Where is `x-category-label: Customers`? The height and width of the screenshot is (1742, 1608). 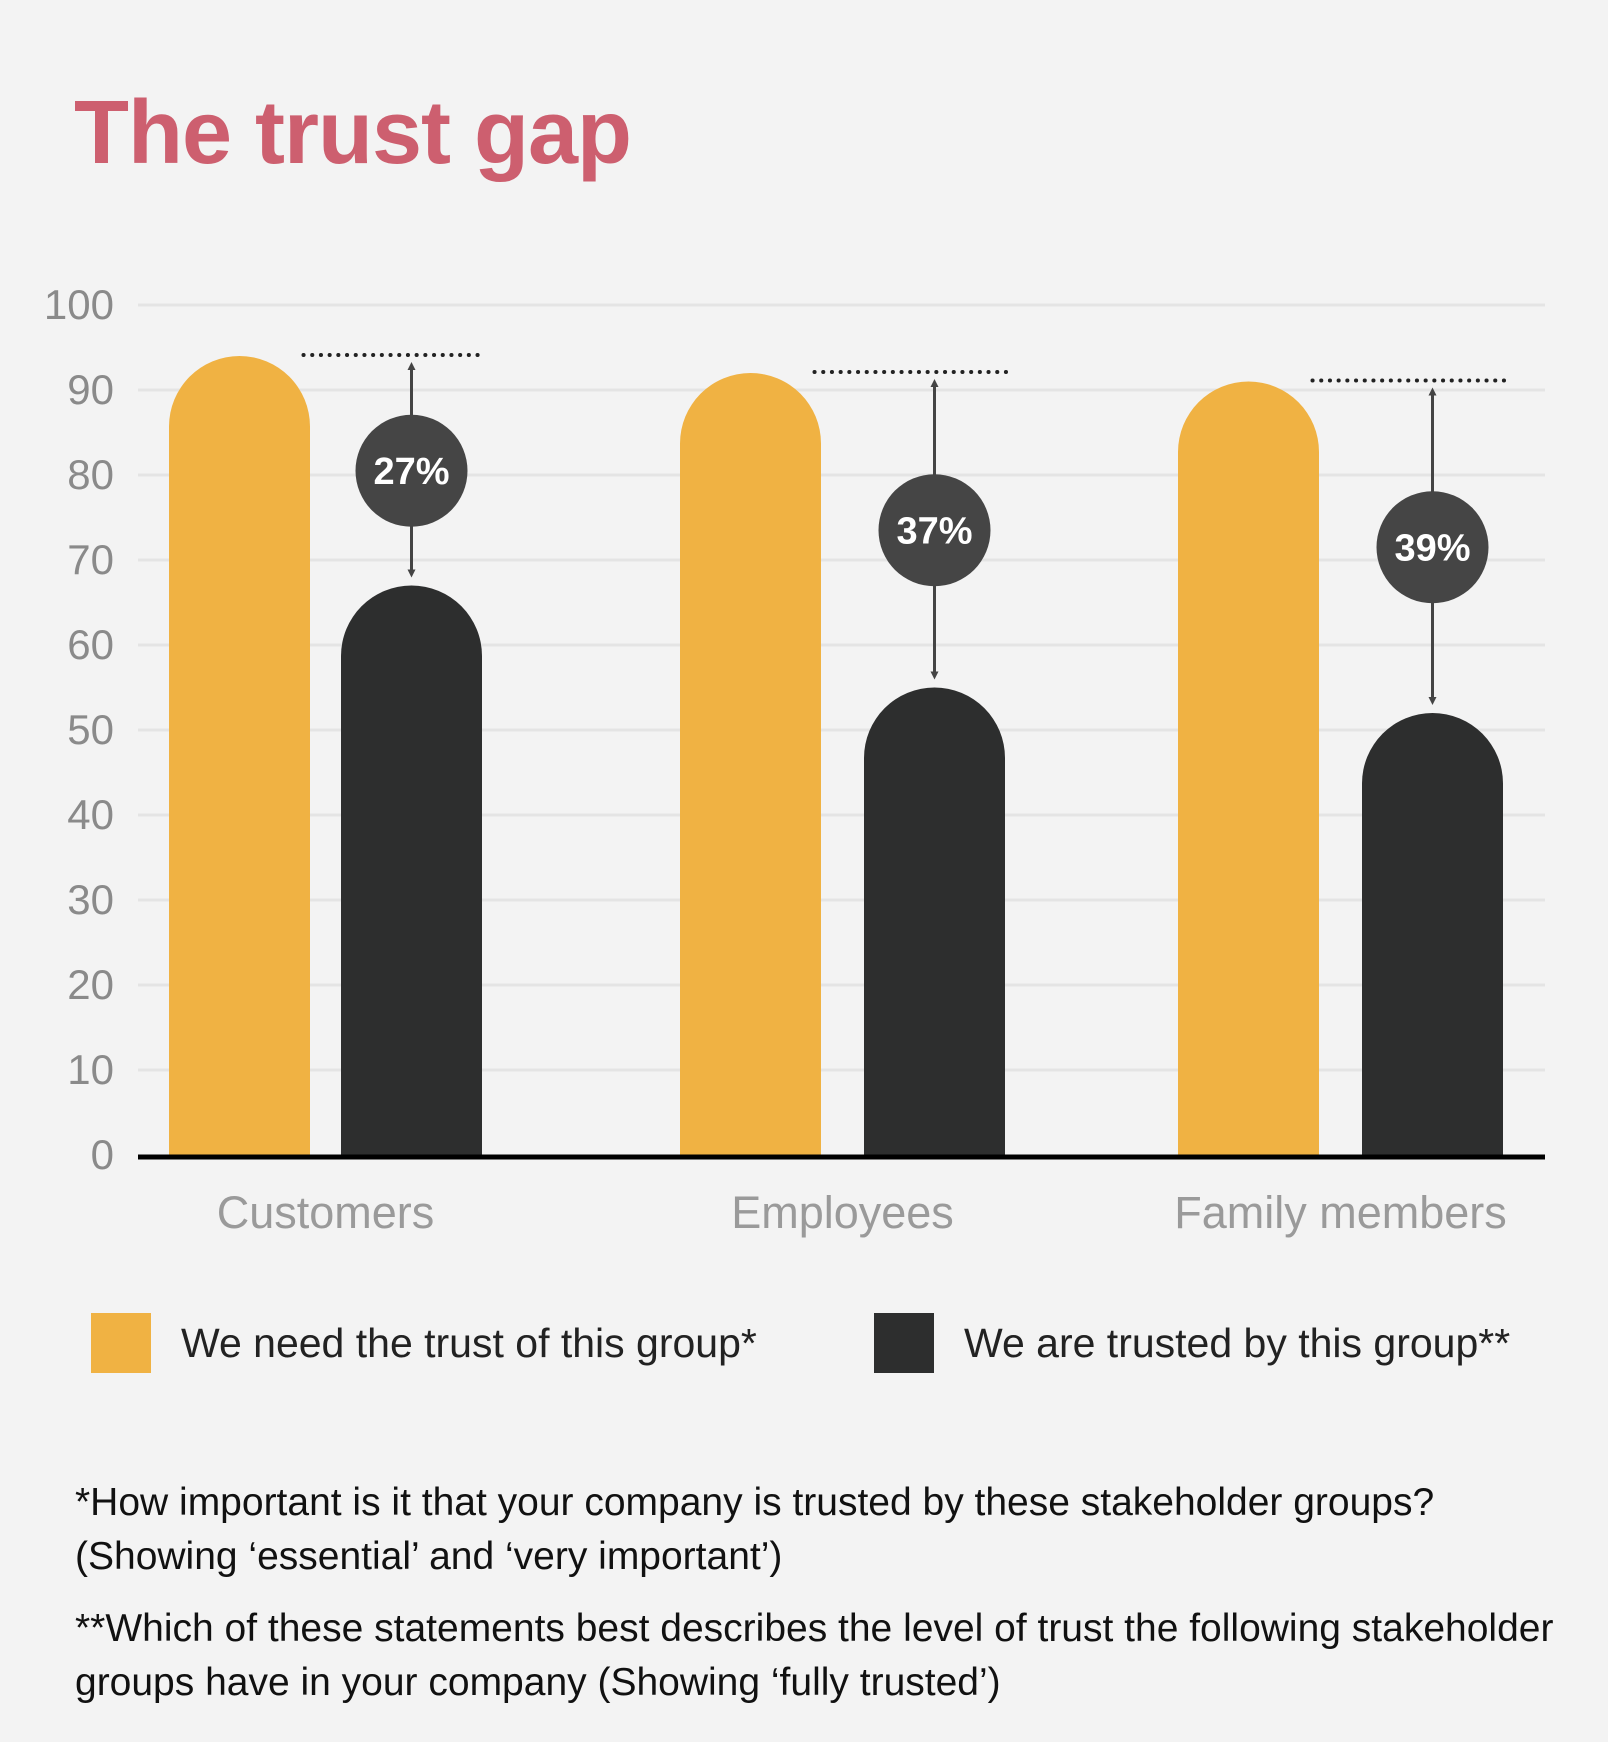
x-category-label: Customers is located at coordinates (326, 1212).